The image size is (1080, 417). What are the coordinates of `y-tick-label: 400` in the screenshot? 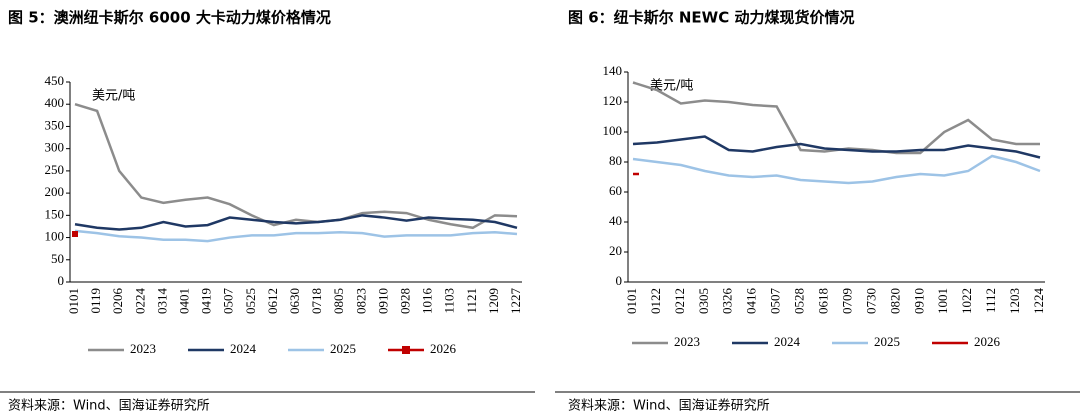 It's located at (55, 102).